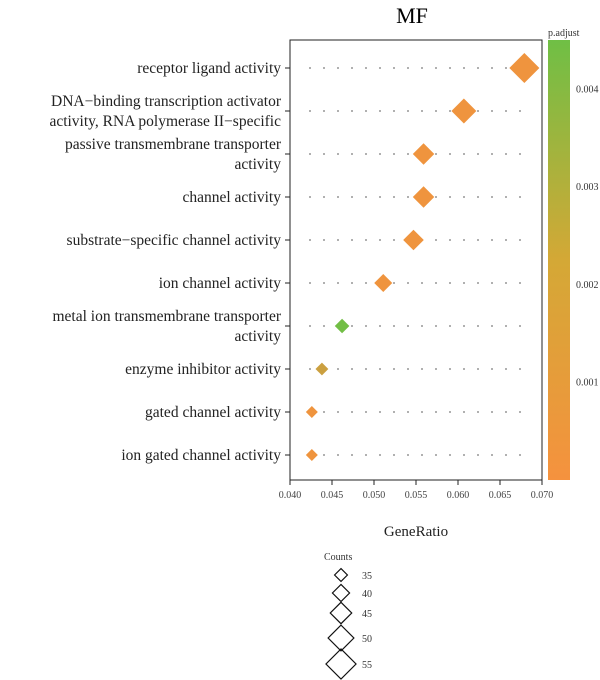  Describe the element at coordinates (367, 594) in the screenshot. I see `size-legend-label: 40` at that location.